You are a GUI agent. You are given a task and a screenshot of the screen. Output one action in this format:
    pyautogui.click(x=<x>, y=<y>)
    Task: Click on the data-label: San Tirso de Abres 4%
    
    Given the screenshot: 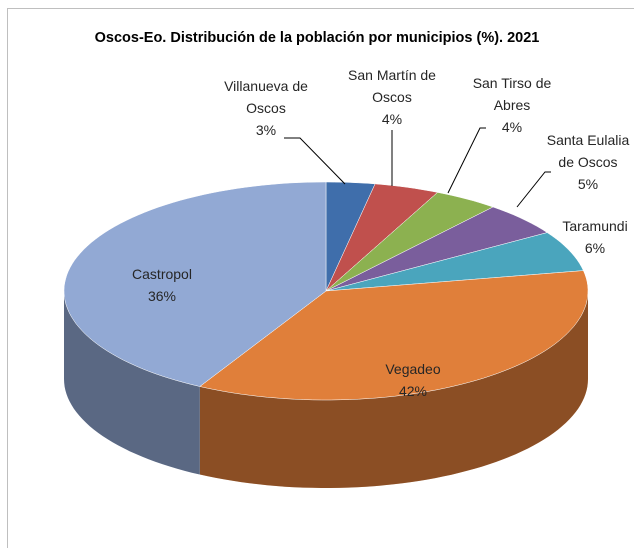 What is the action you would take?
    pyautogui.click(x=512, y=105)
    